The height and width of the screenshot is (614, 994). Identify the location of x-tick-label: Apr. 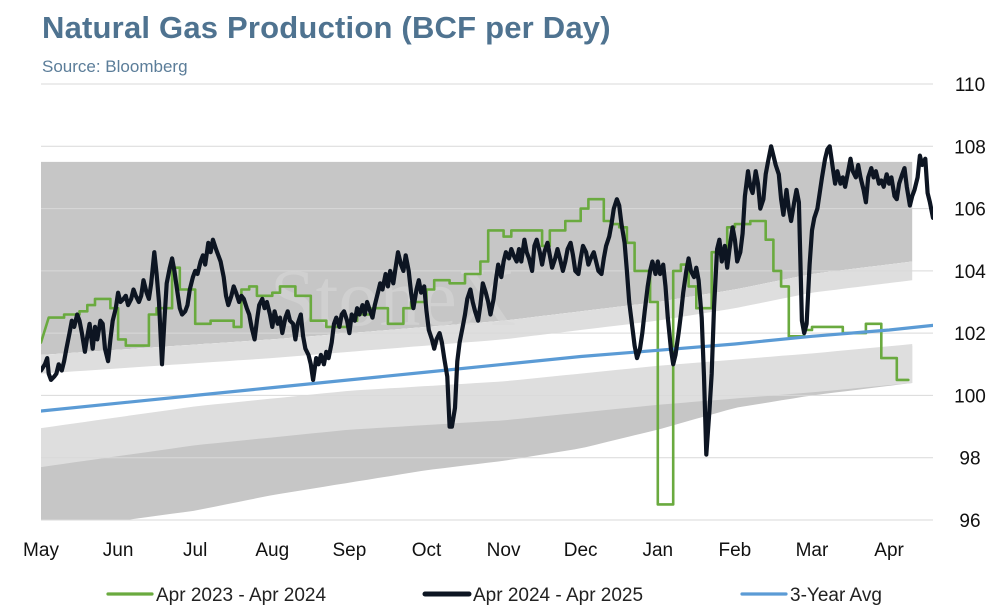
(889, 550).